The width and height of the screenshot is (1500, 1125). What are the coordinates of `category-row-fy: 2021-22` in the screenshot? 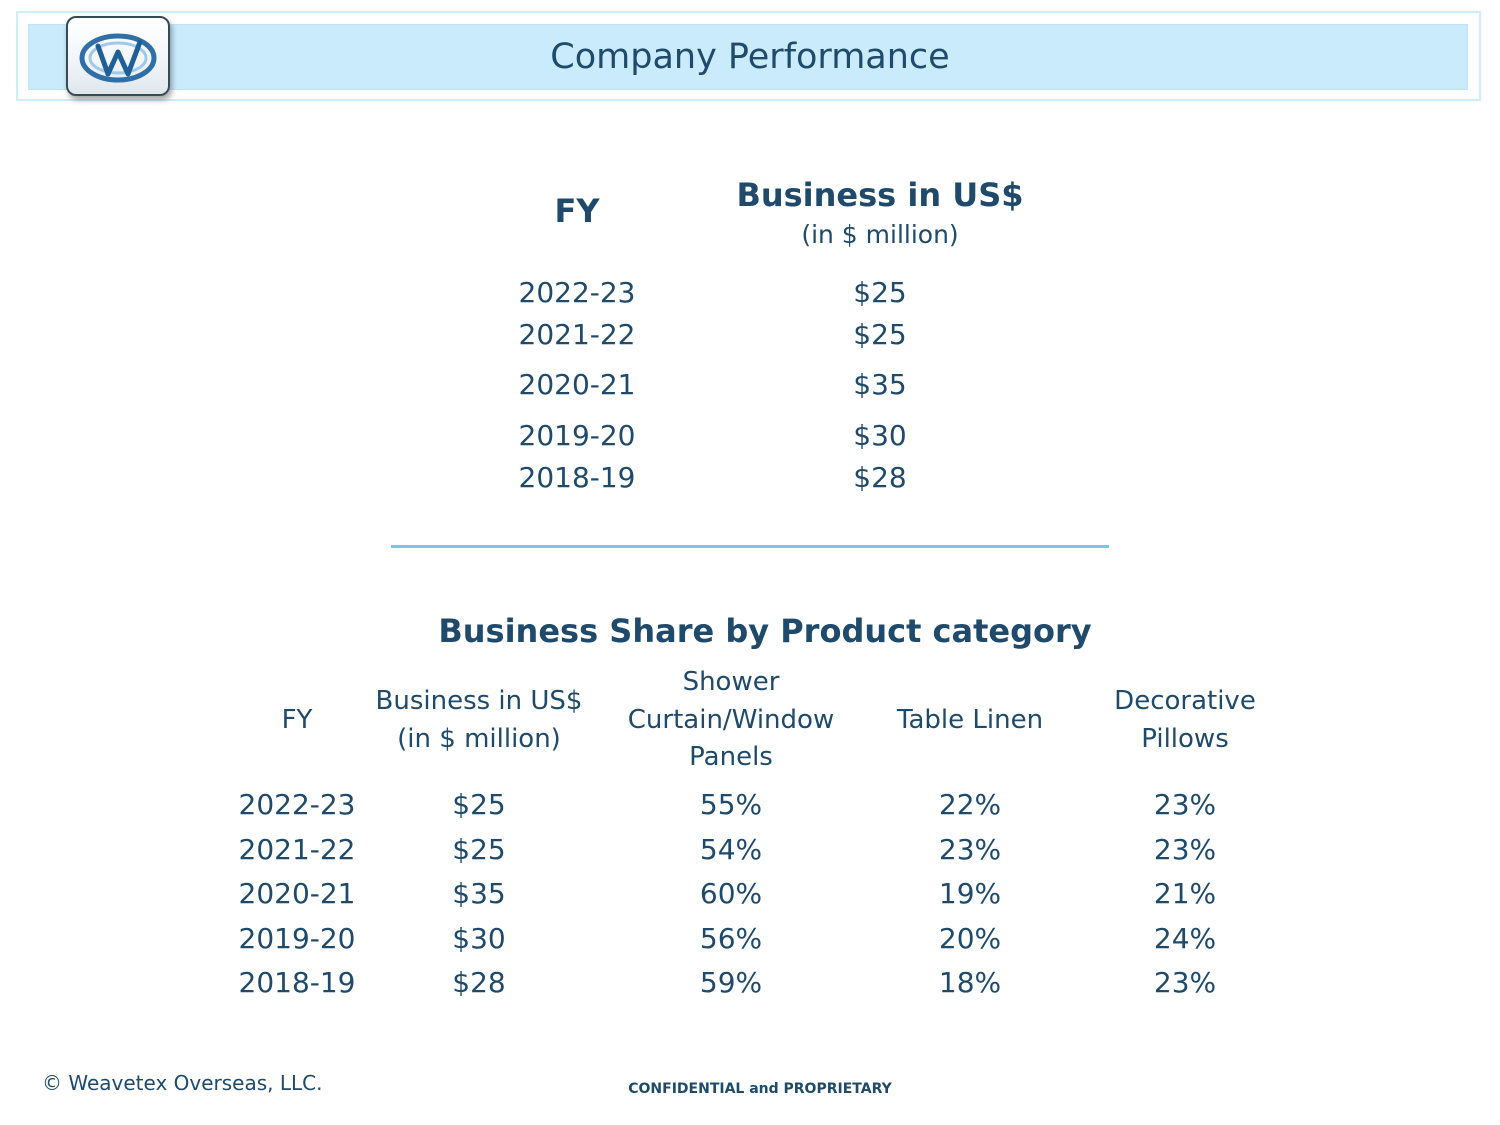 It's located at (297, 849).